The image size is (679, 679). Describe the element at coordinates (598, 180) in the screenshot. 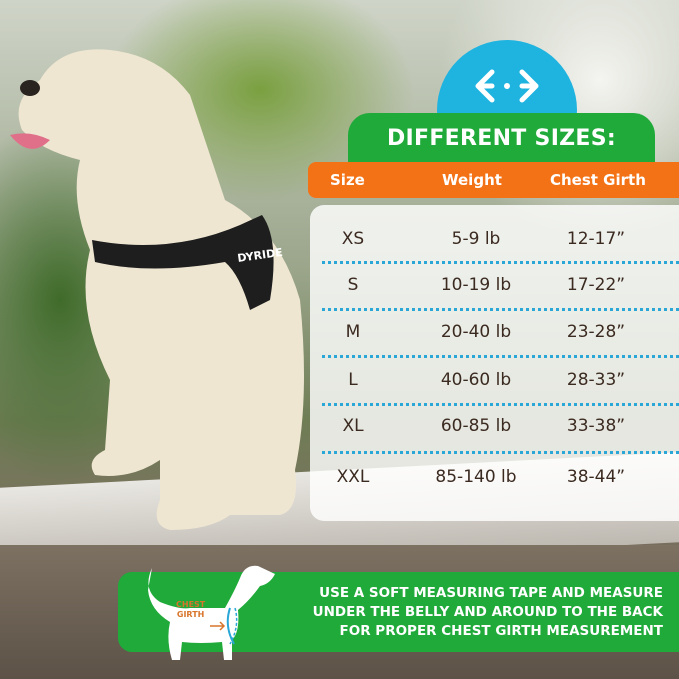

I see `col-chest-girth: Chest Girth` at that location.